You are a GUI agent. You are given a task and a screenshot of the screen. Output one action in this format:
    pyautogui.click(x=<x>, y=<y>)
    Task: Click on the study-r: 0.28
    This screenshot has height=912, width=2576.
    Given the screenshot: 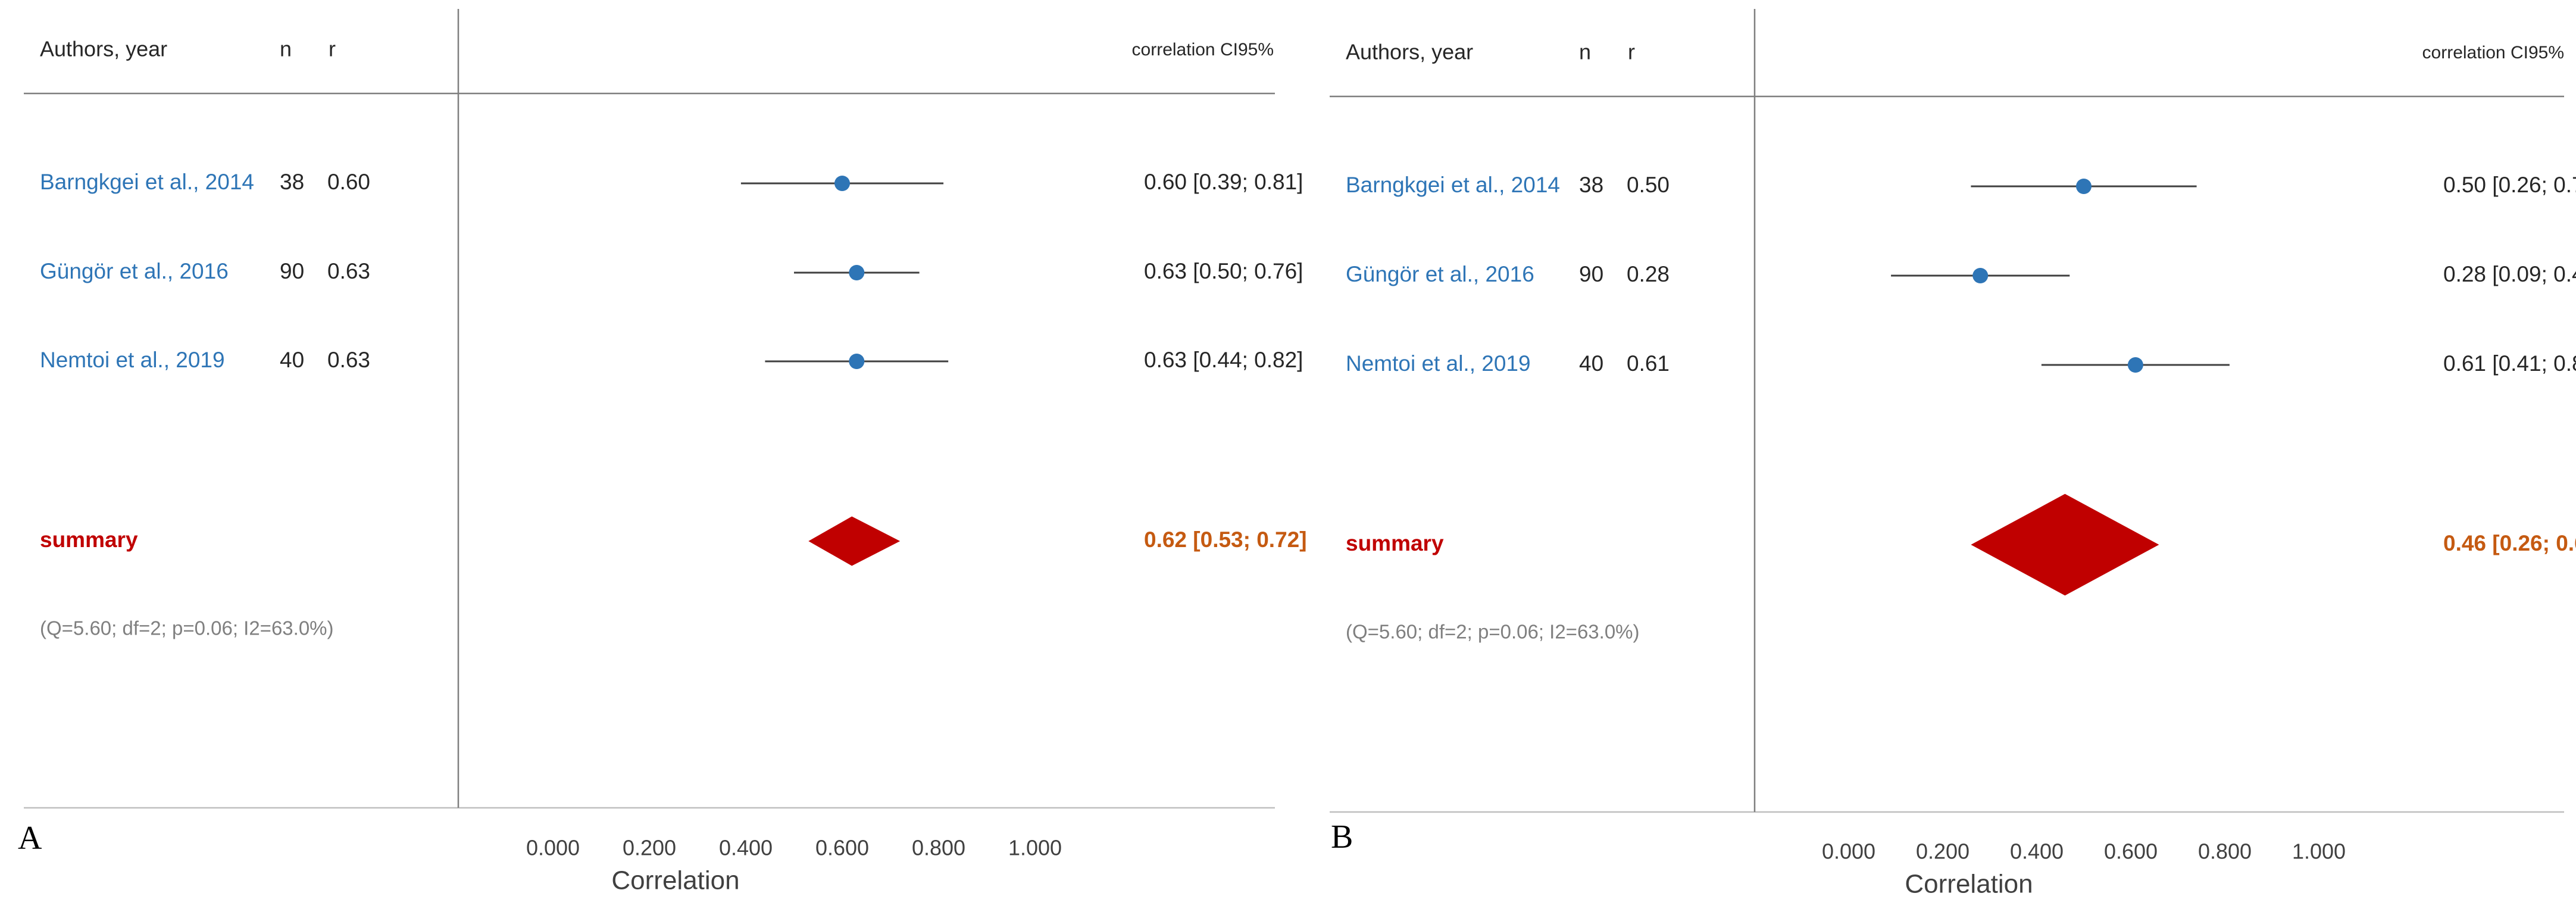 What is the action you would take?
    pyautogui.click(x=1648, y=274)
    